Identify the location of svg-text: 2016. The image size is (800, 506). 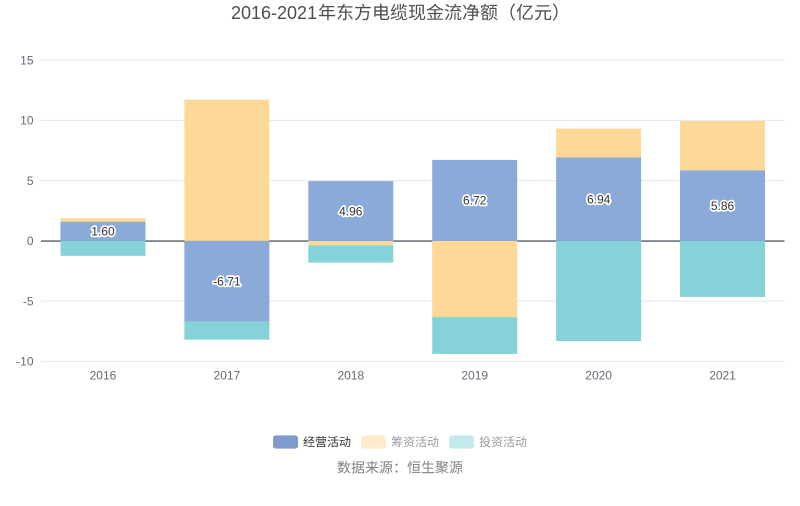
(103, 376).